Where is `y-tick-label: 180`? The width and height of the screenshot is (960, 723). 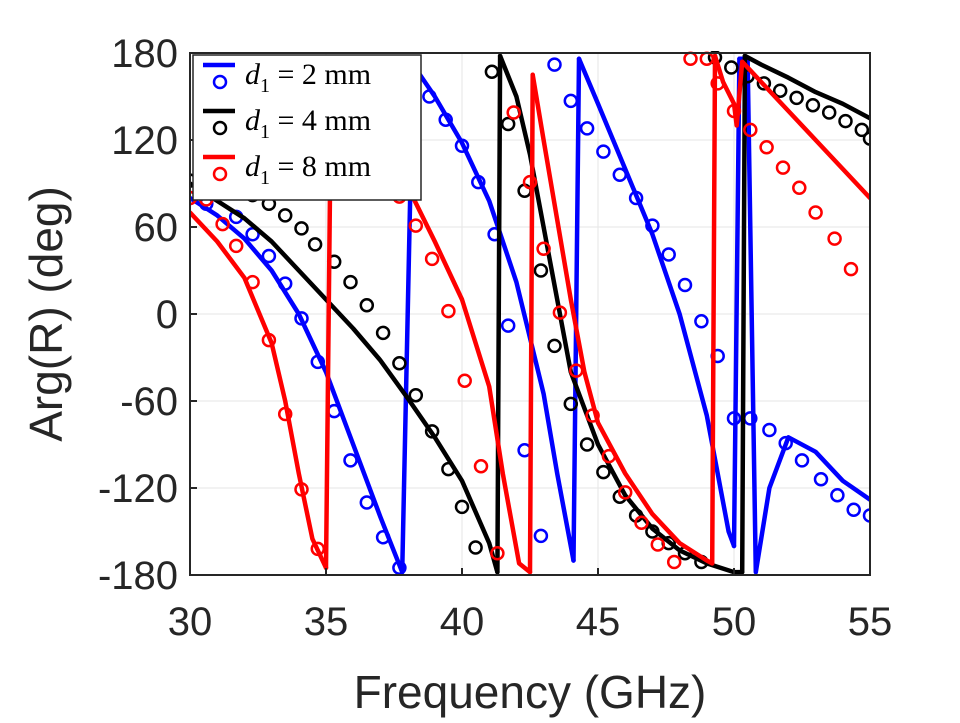 y-tick-label: 180 is located at coordinates (144, 54).